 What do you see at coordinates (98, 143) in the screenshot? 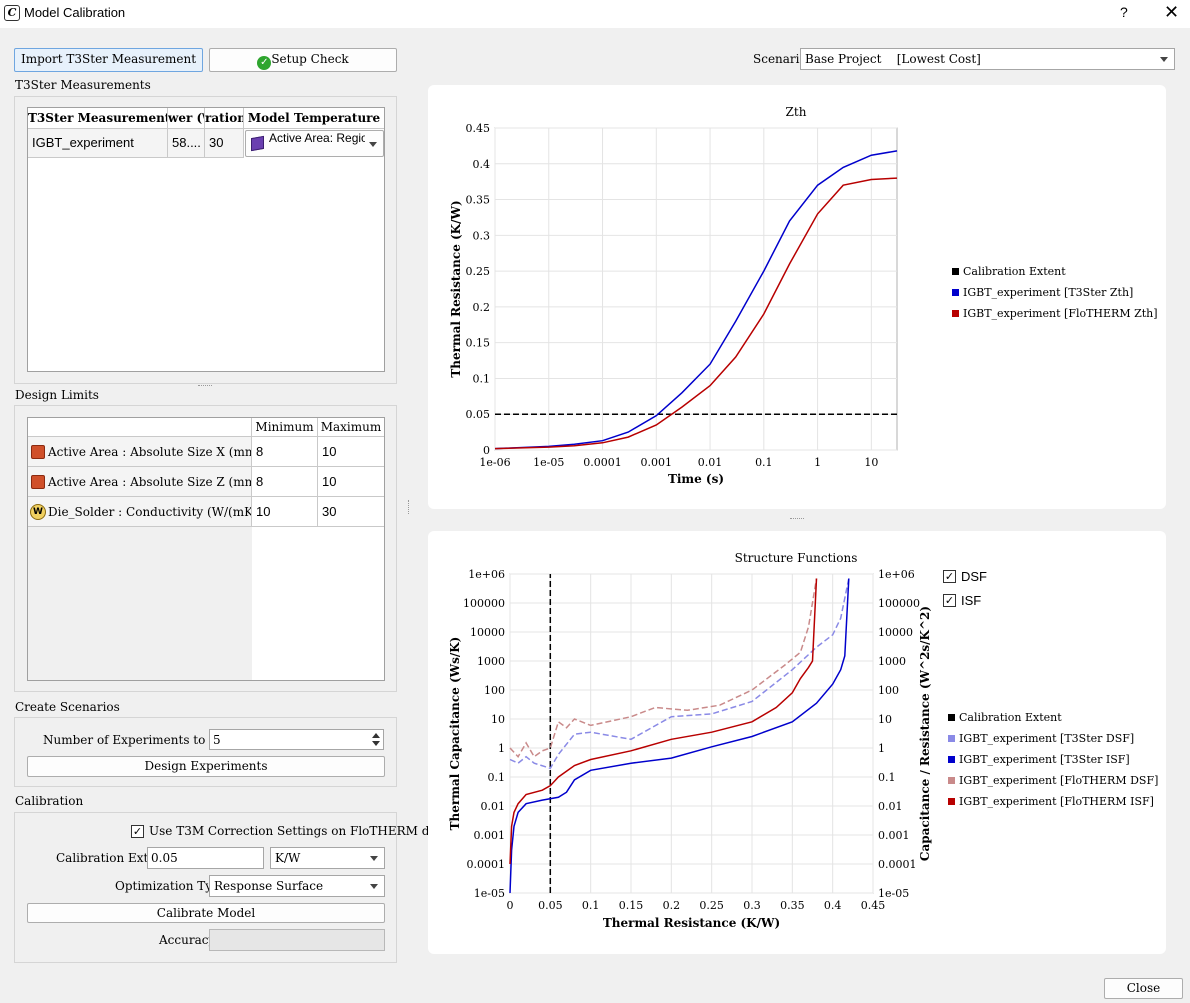
I see `t3ster-row-name: IGBT_experiment` at bounding box center [98, 143].